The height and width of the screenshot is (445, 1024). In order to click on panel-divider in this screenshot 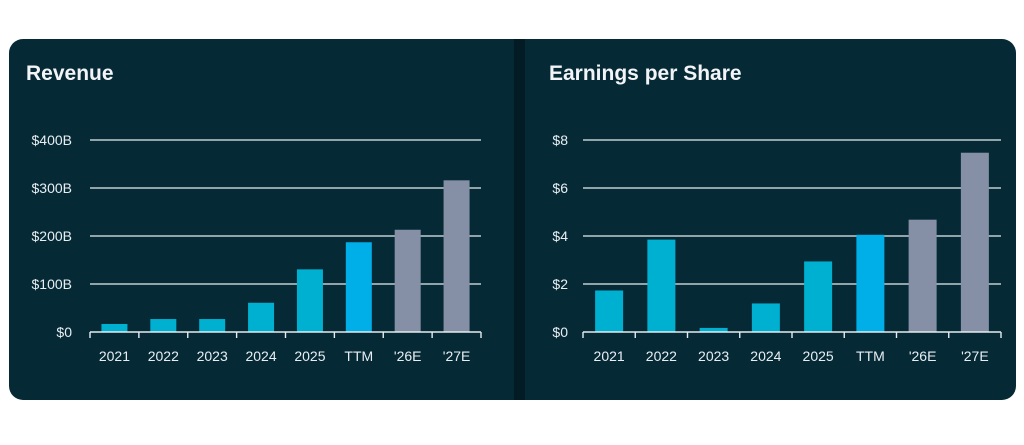, I will do `click(519, 219)`.